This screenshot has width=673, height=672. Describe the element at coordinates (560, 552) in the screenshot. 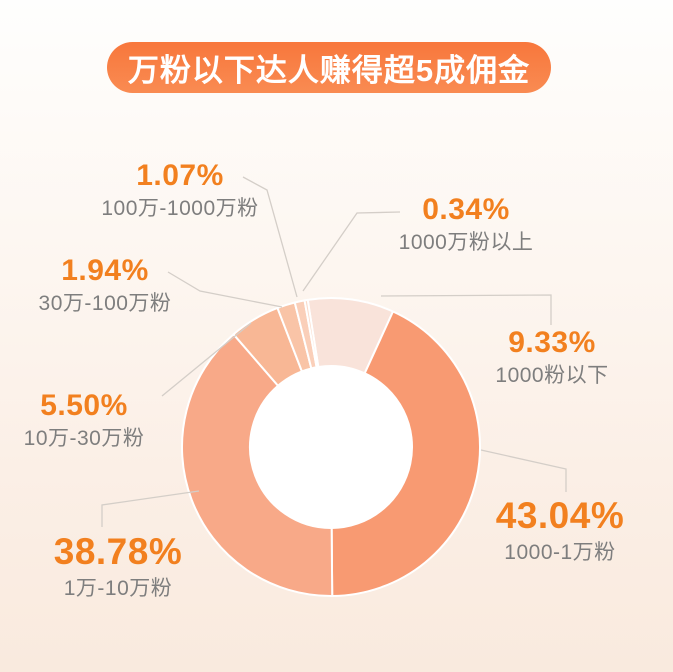

I see `category-label: 1000-1万粉` at that location.